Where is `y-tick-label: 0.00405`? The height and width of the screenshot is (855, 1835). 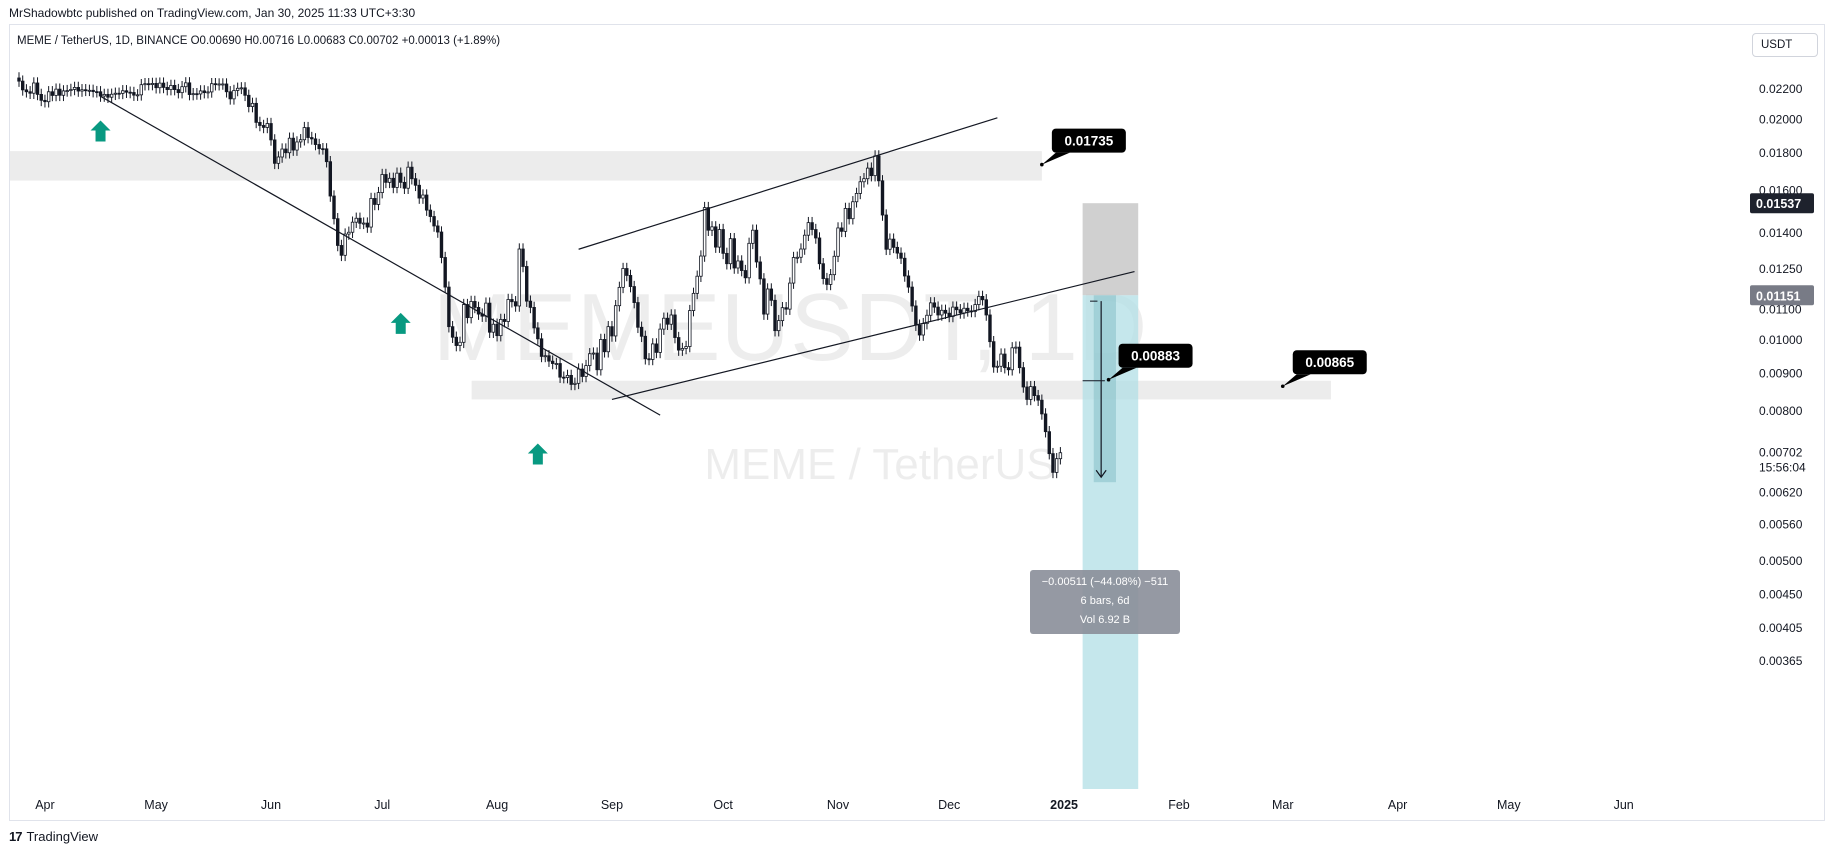 y-tick-label: 0.00405 is located at coordinates (1781, 628).